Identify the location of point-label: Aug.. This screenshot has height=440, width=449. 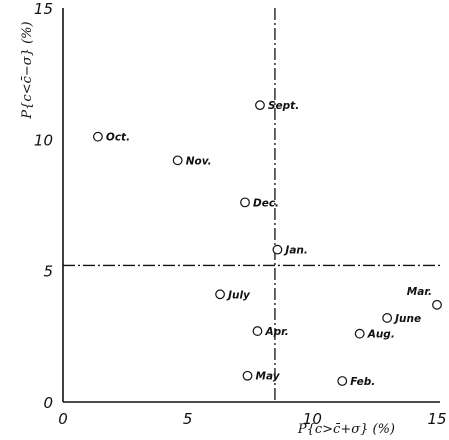
(381, 335).